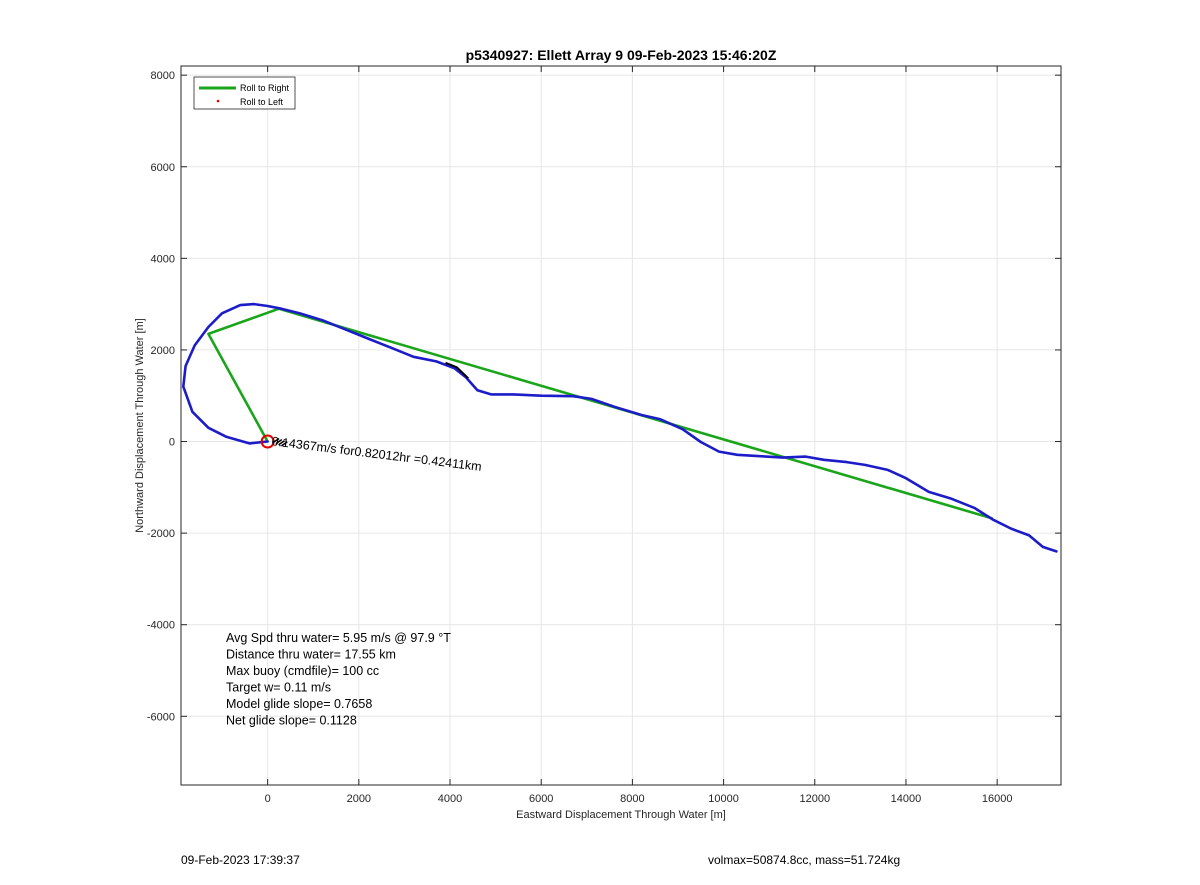  Describe the element at coordinates (359, 799) in the screenshot. I see `x-tick-label: 2000` at that location.